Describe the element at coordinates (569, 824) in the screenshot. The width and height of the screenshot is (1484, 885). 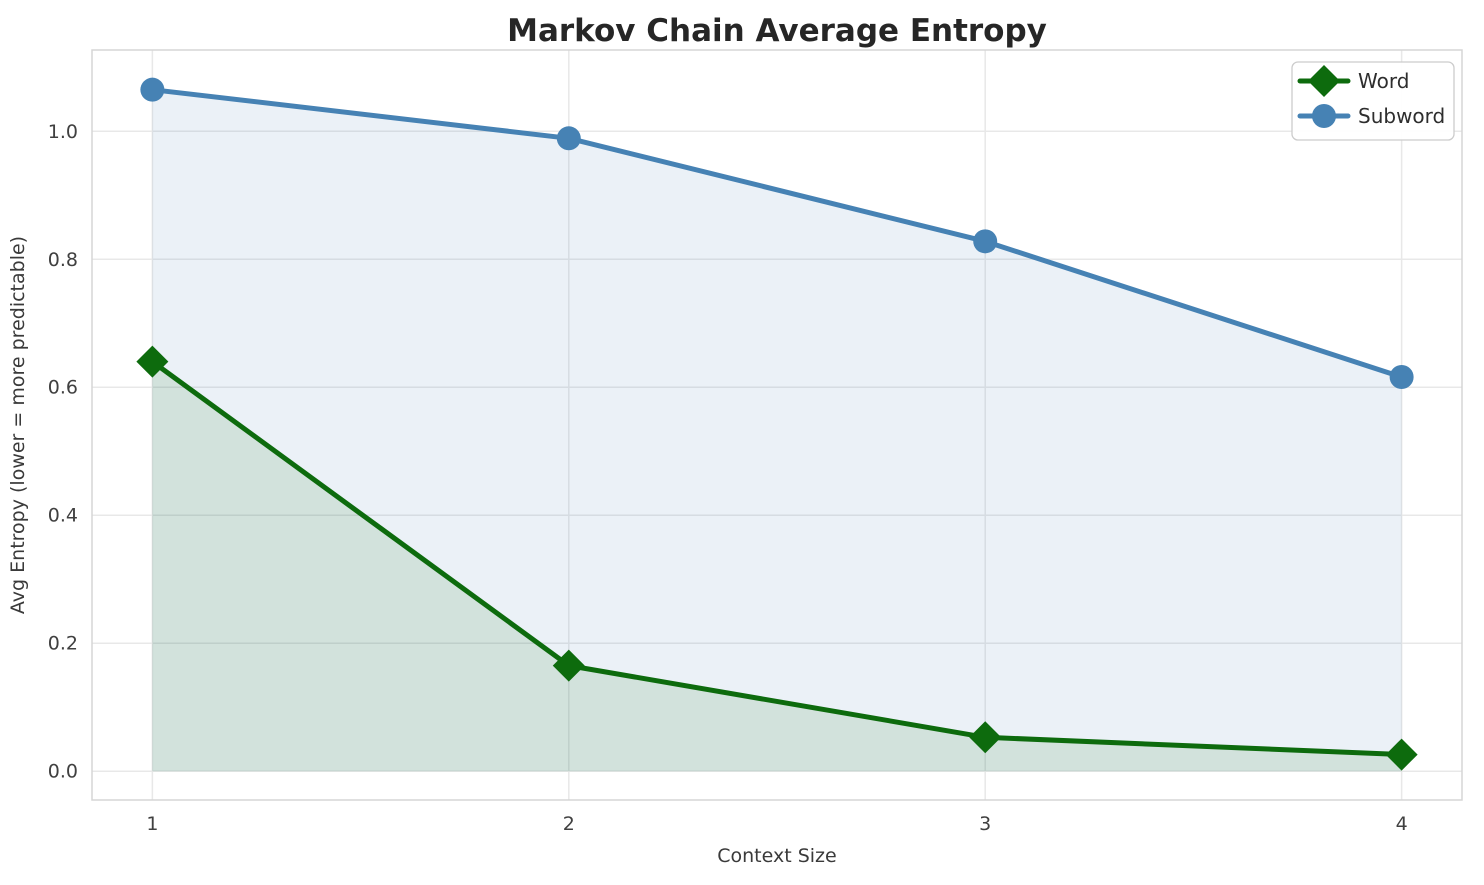
I see `x-tick-label: 2` at that location.